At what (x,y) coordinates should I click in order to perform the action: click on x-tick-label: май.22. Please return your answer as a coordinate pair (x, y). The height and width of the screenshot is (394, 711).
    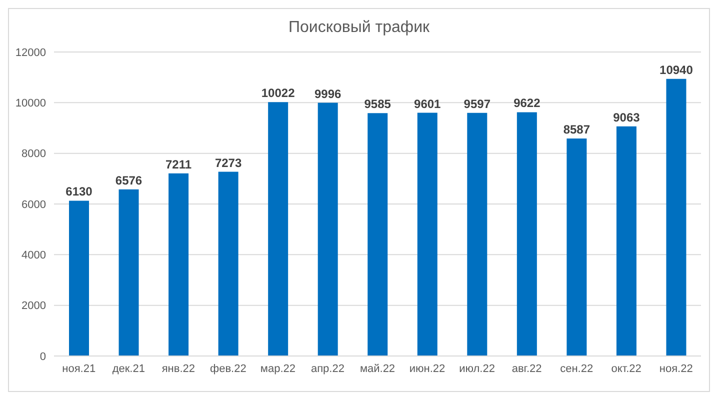
    Looking at the image, I should click on (378, 368).